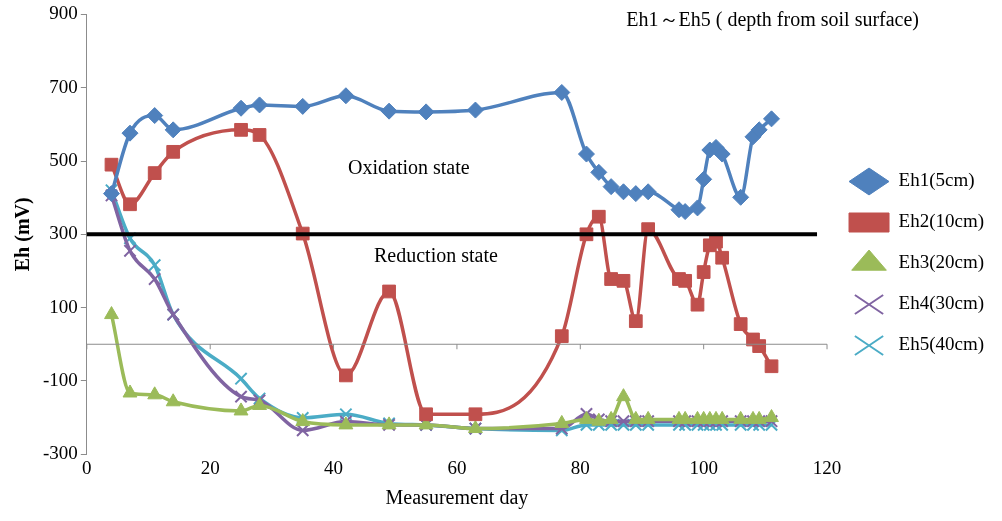 The image size is (1002, 521). I want to click on y-tick-label: 300, so click(63, 233).